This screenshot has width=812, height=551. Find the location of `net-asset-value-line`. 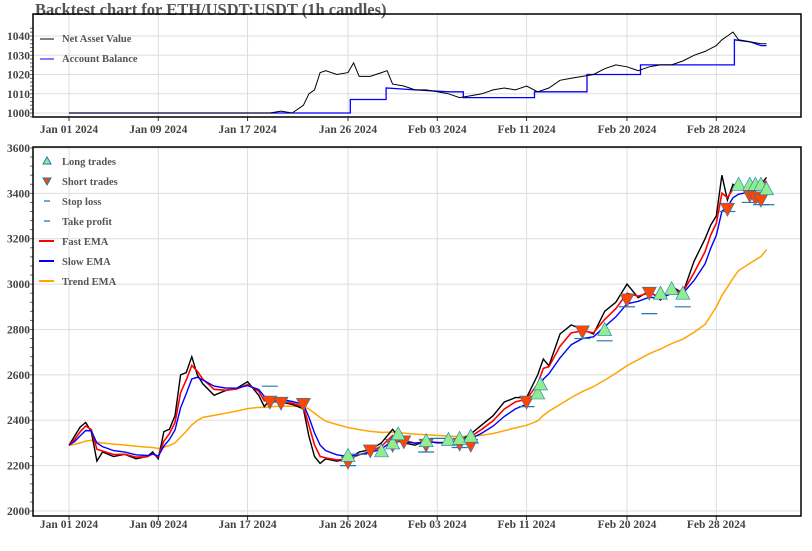

net-asset-value-line is located at coordinates (418, 72).